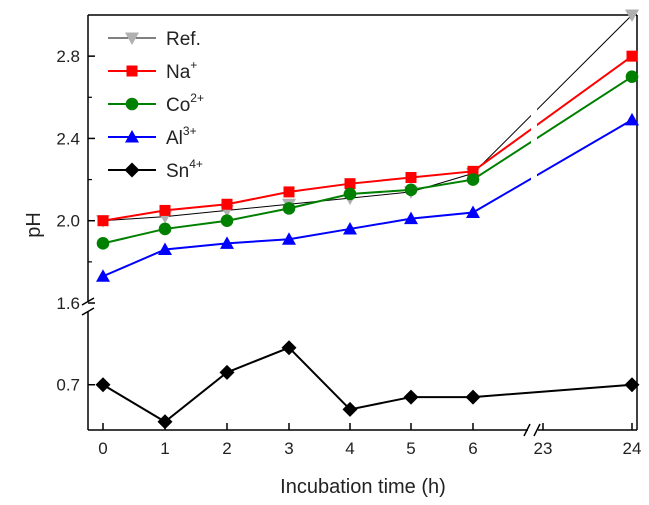  I want to click on legend-sup: 3+, so click(190, 131).